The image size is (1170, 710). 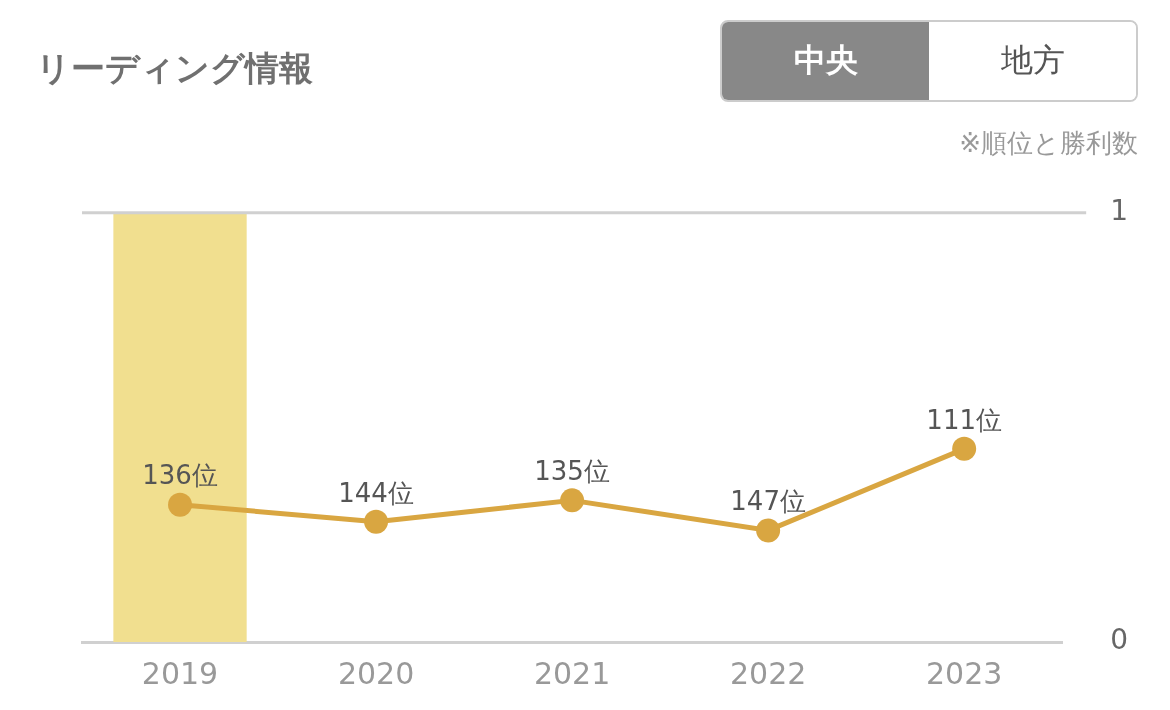 I want to click on x-tick-label: 2020, so click(x=376, y=673).